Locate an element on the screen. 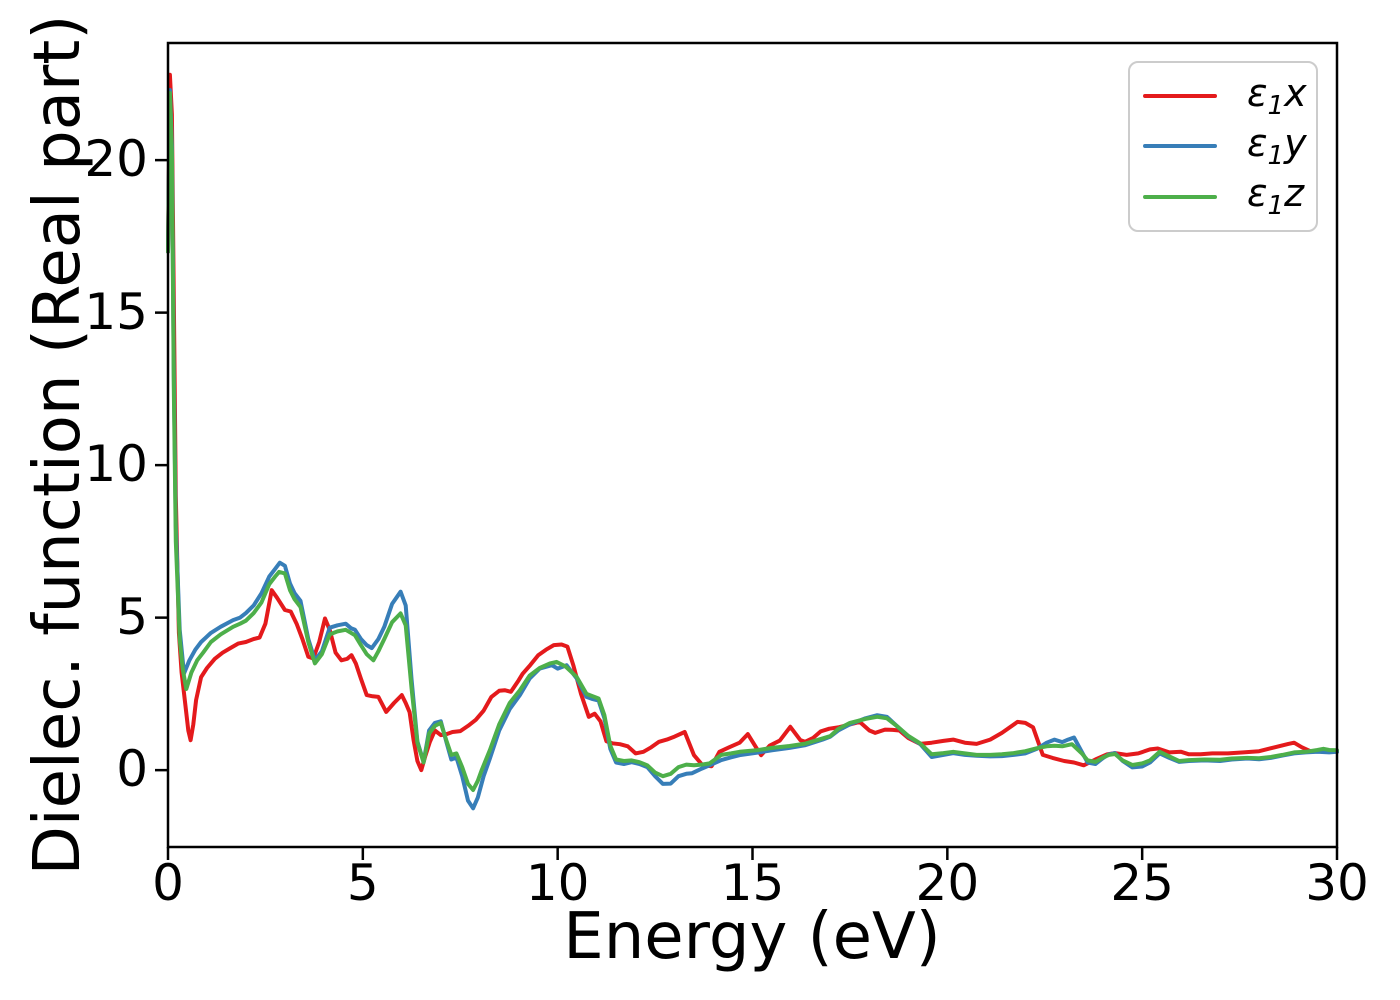  legend-item-epsilon1-x: ε1x is located at coordinates (1223, 96).